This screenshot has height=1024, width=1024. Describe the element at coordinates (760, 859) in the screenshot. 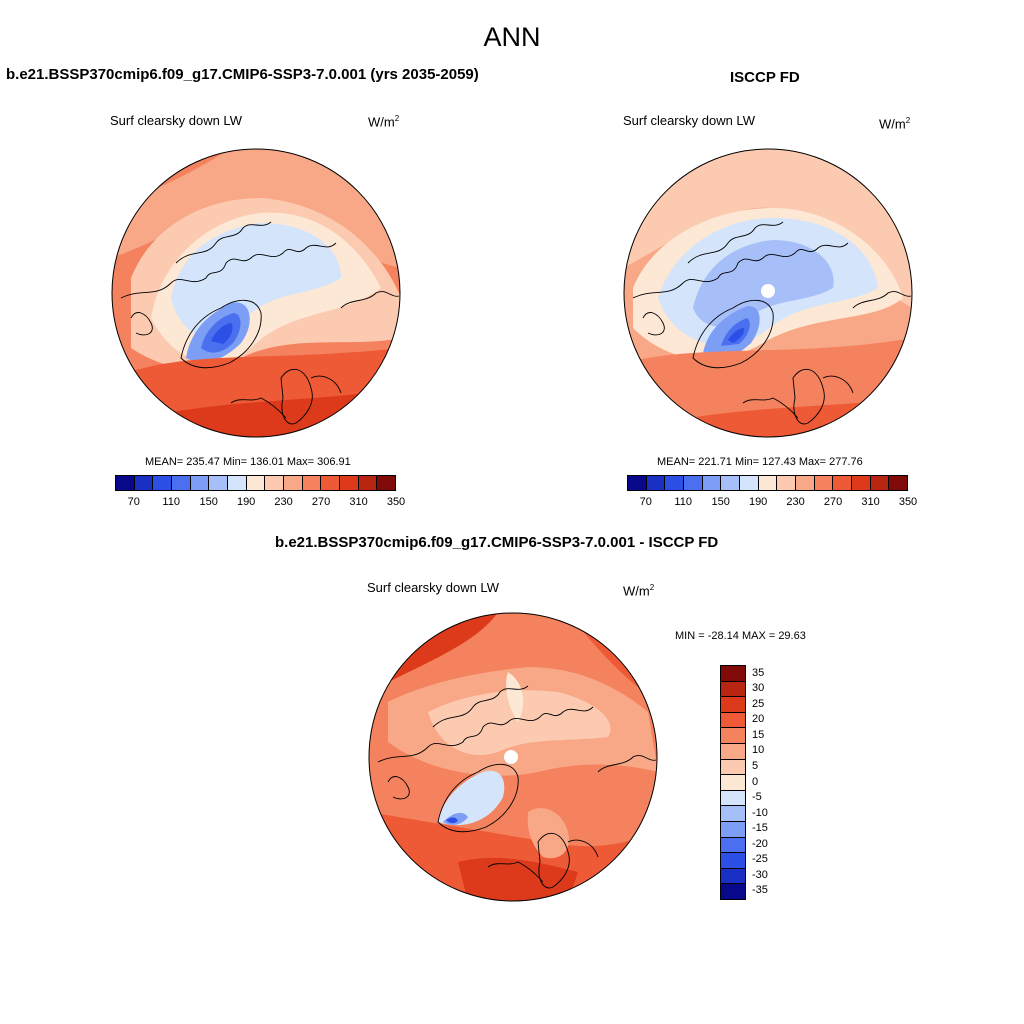

I see `colorbar-tick-label: -25` at that location.